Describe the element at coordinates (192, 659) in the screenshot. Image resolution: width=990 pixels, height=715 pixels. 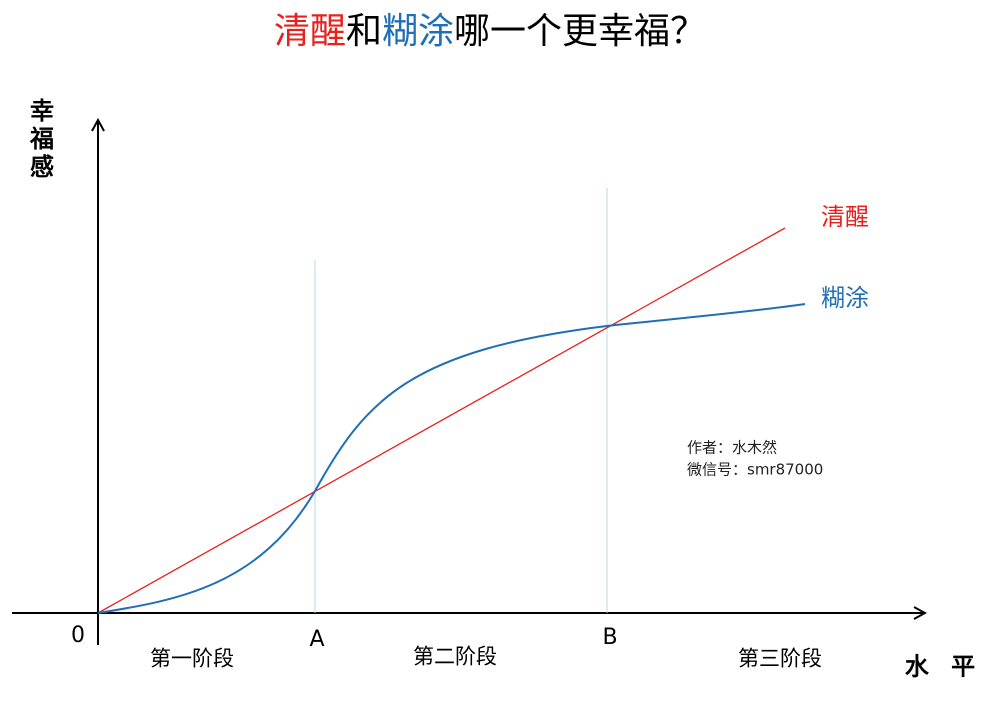
I see `stage-label: 第一阶段` at that location.